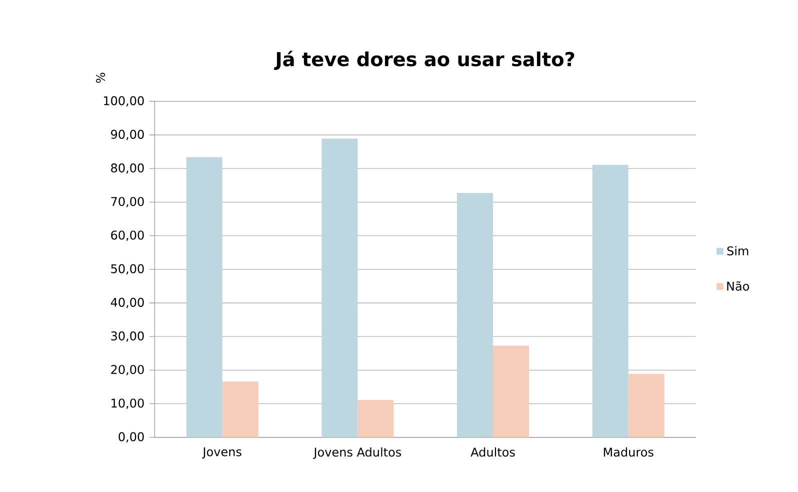 The width and height of the screenshot is (798, 492). I want to click on x-tick-label: Maduros, so click(629, 452).